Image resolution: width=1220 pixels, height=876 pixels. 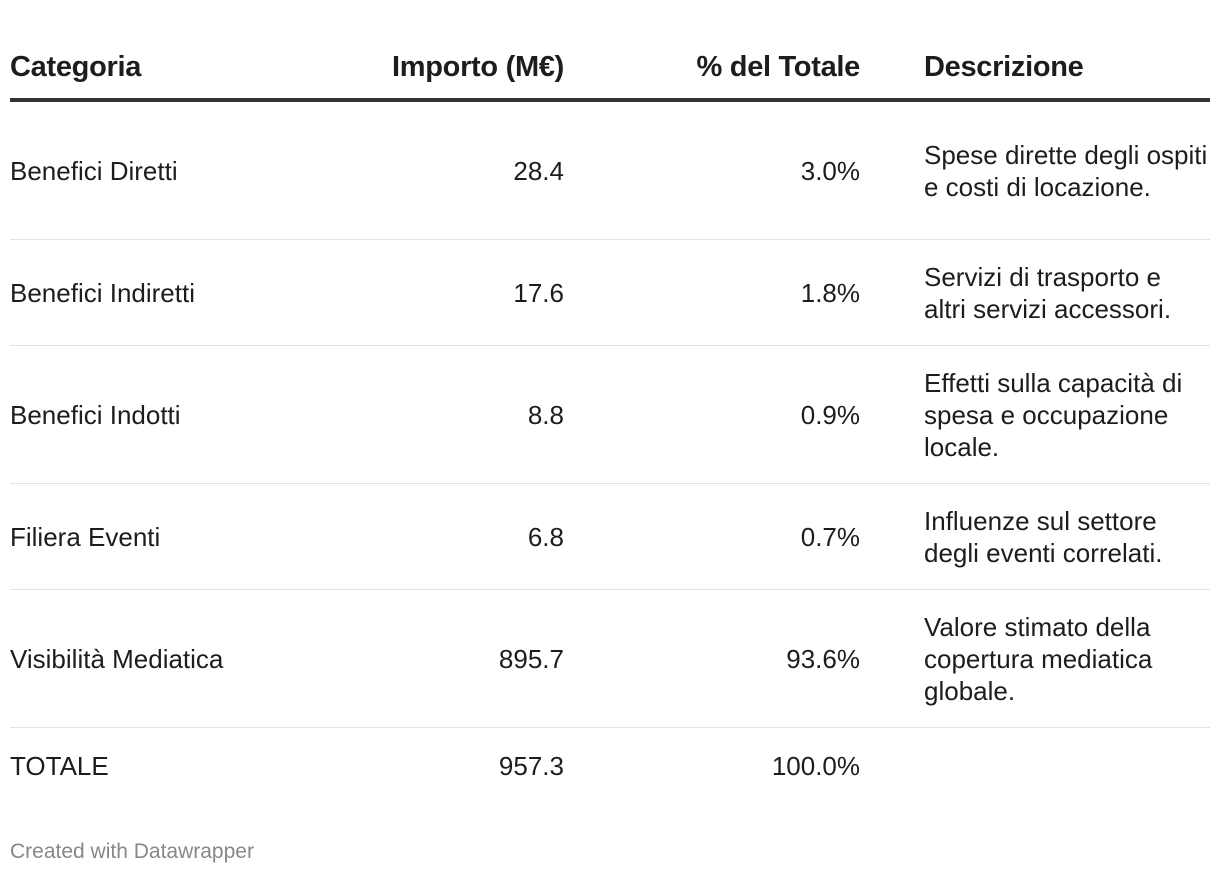 I want to click on cell-descrizione, so click(x=1035, y=766).